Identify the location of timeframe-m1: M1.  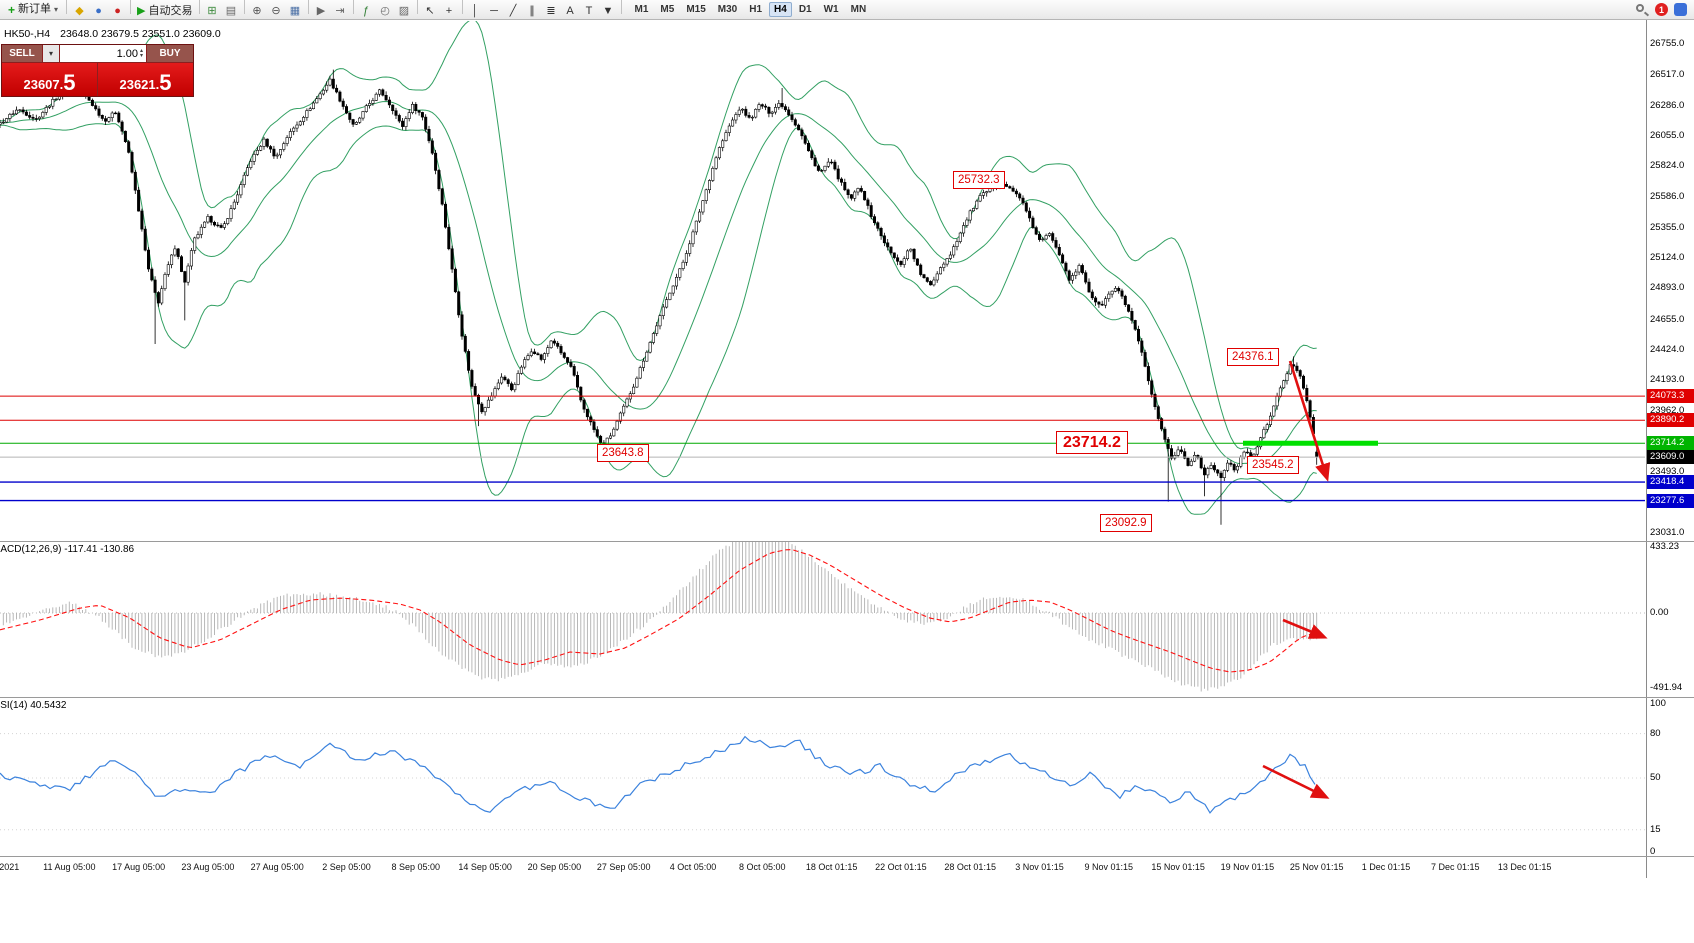
(641, 9).